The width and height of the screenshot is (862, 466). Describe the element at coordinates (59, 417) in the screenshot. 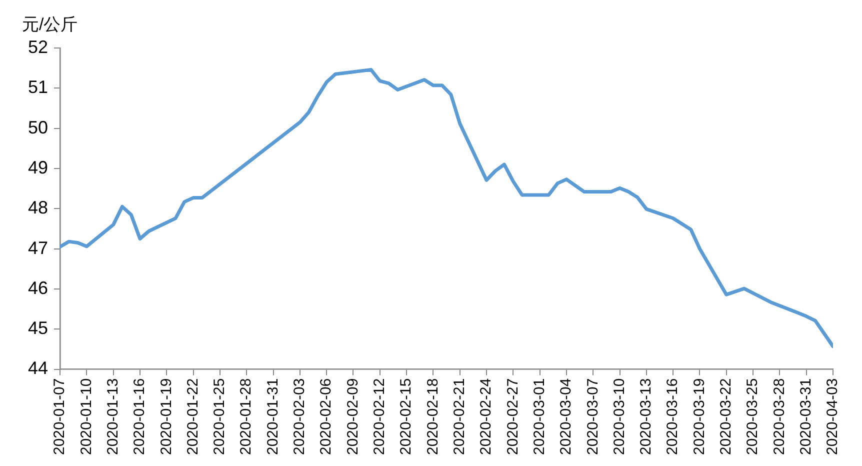

I see `x-tick-label: 2020-01-07` at that location.